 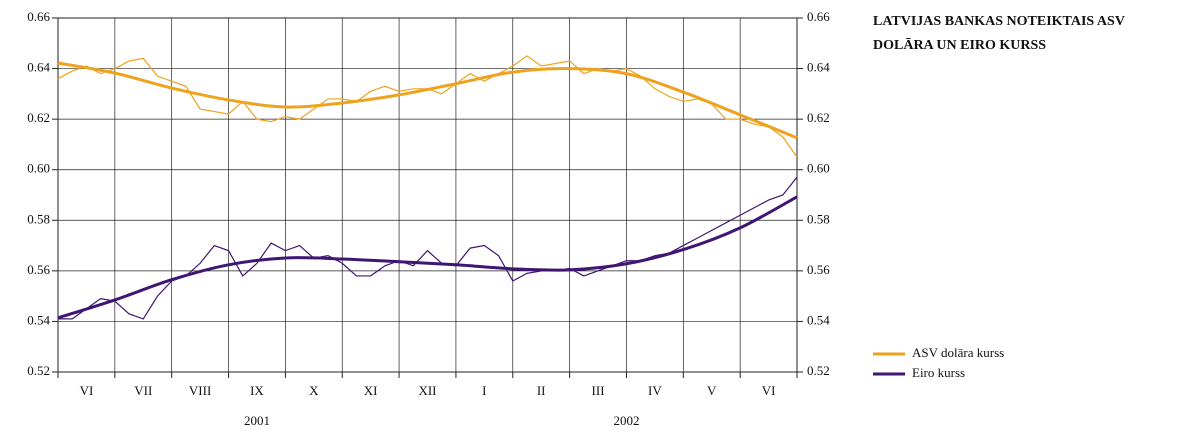 I want to click on y-tick-label: 0.64, so click(x=38, y=67).